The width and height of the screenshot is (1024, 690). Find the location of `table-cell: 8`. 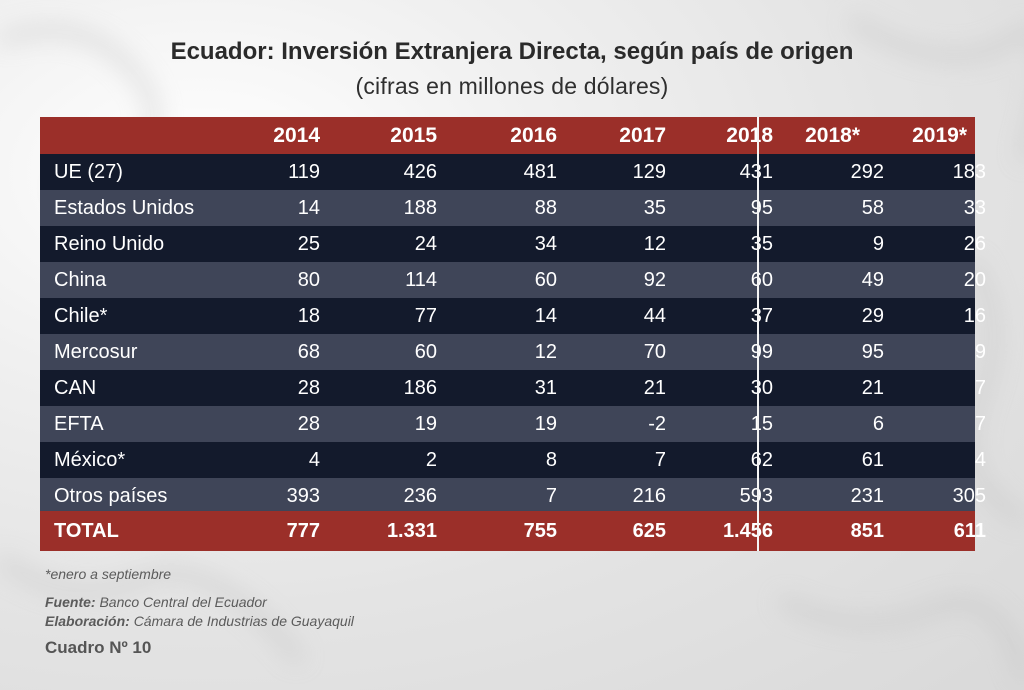

table-cell: 8 is located at coordinates (551, 459).